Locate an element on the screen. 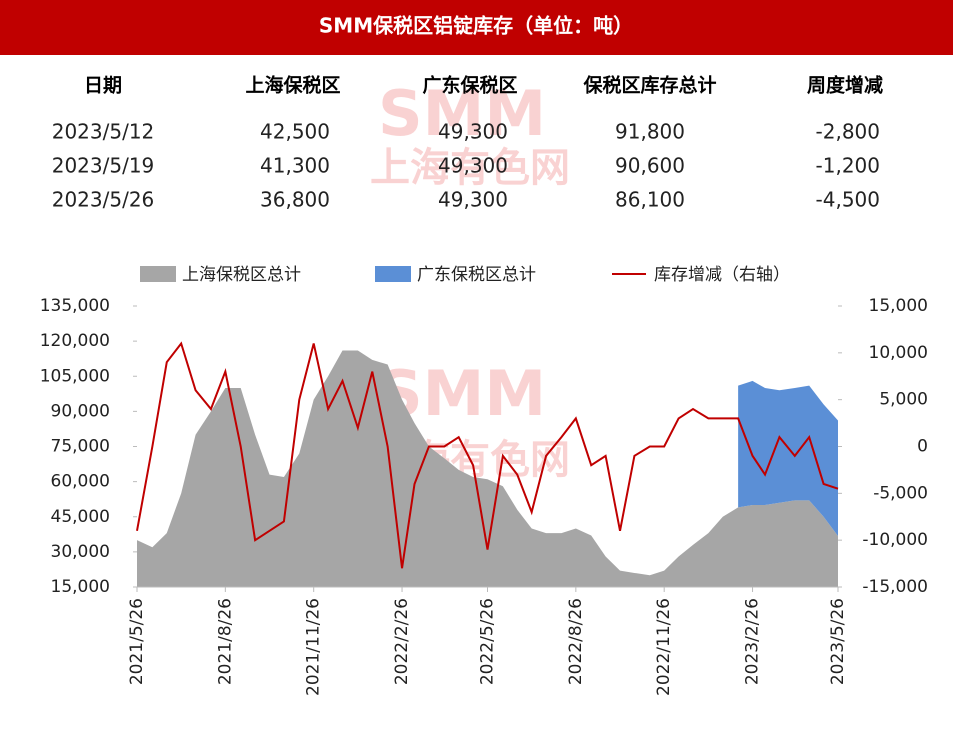 Image resolution: width=953 pixels, height=734 pixels. y-tick-label: 135,000 is located at coordinates (75, 306).